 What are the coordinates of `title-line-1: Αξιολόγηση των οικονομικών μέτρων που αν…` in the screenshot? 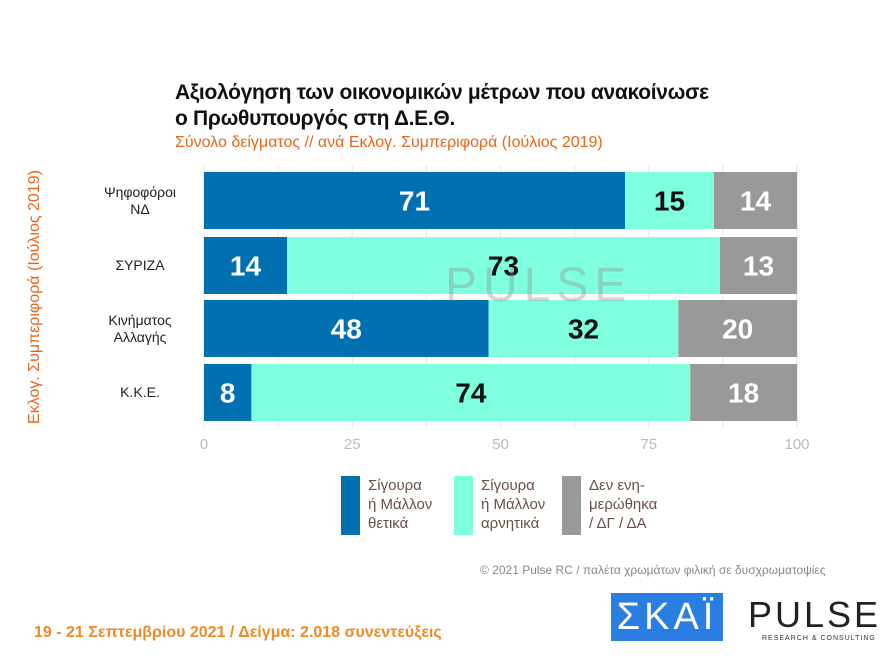 It's located at (442, 92).